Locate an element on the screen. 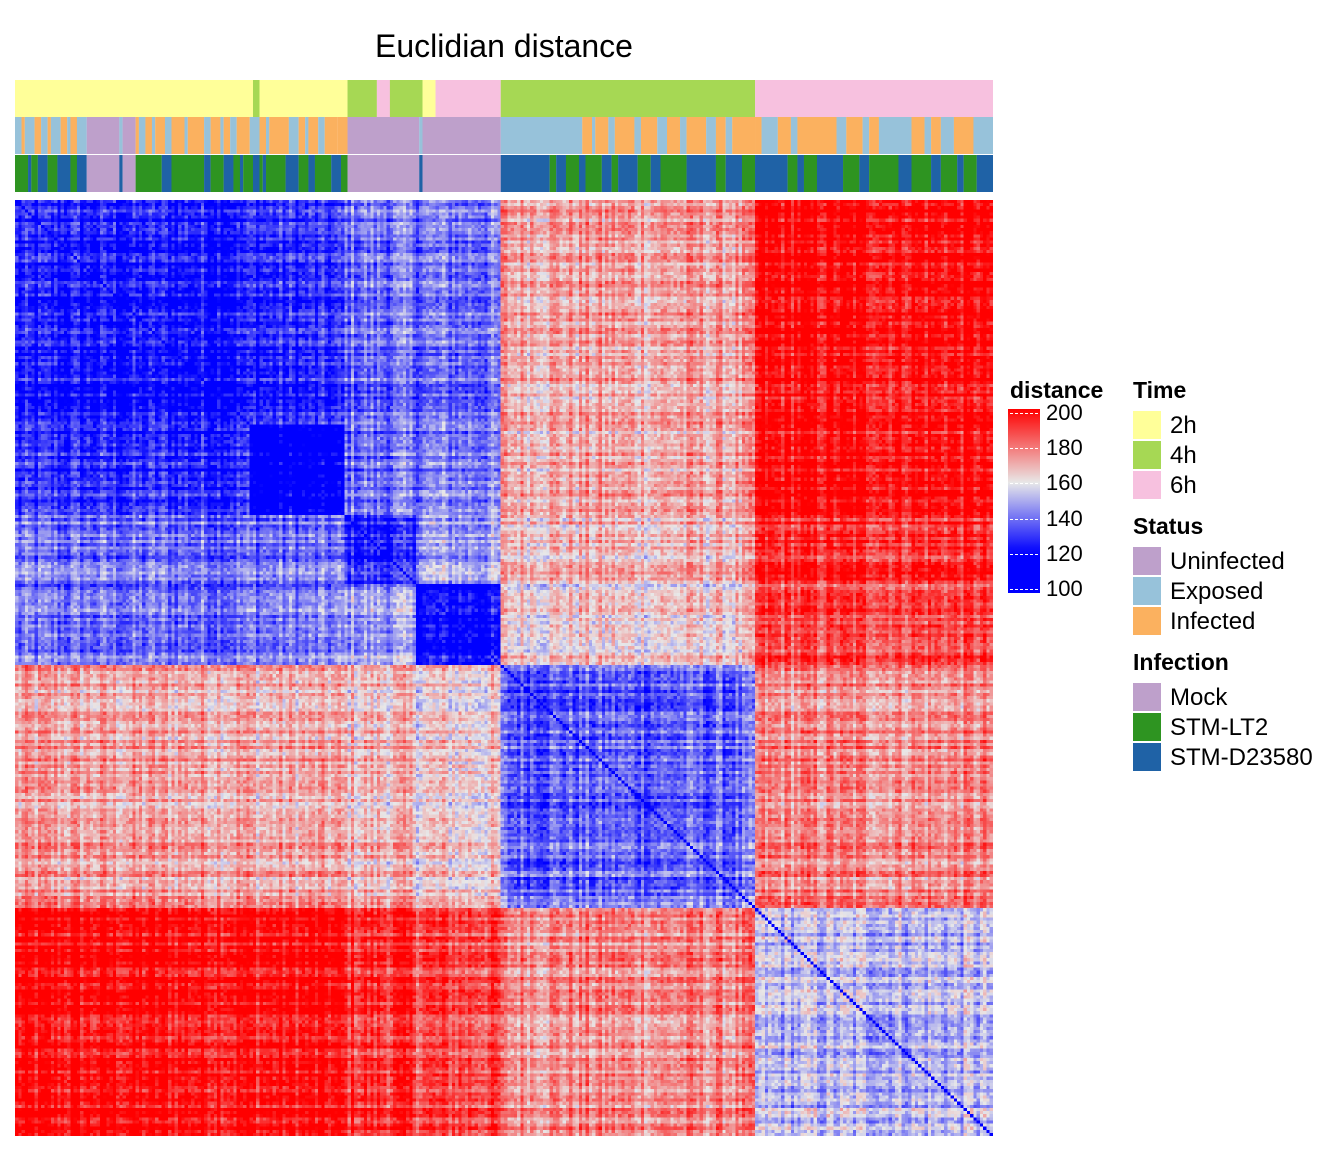 The image size is (1344, 1152). status-legend-label: Infected is located at coordinates (1213, 621).